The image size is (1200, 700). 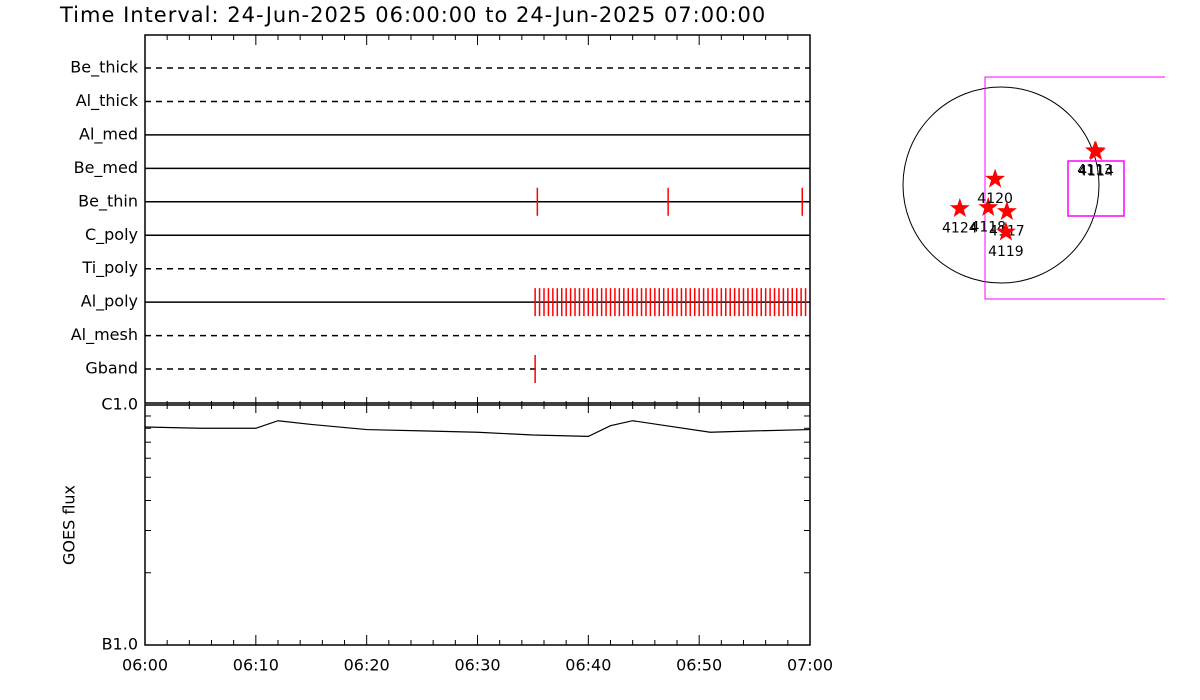 I want to click on row-label: Gband, so click(x=111, y=368).